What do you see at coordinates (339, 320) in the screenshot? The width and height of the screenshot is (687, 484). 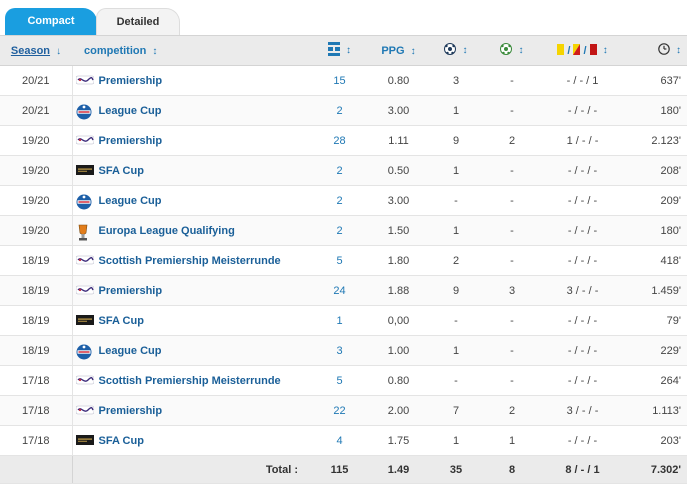 I see `appearances-link: 1` at bounding box center [339, 320].